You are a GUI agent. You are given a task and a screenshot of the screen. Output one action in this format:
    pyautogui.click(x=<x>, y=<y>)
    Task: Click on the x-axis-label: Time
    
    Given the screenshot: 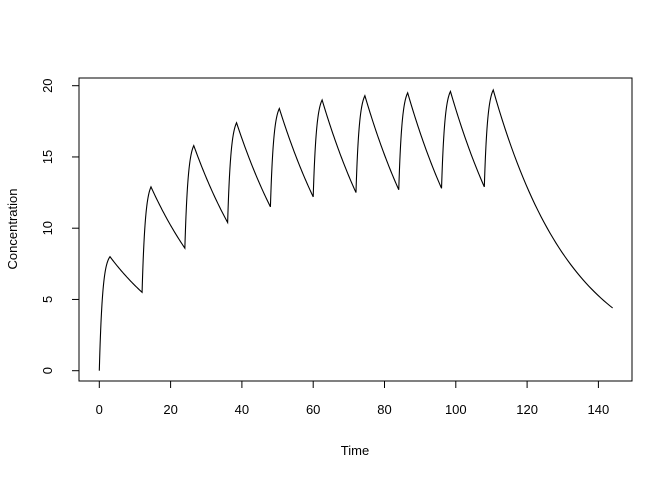 What is the action you would take?
    pyautogui.click(x=355, y=450)
    